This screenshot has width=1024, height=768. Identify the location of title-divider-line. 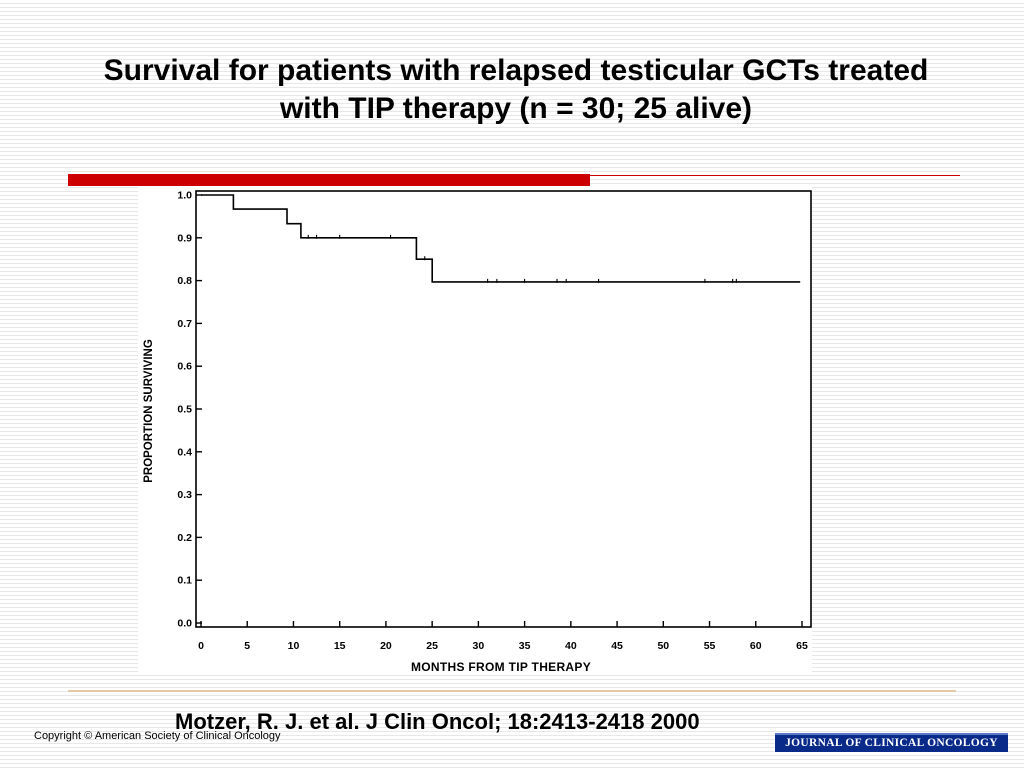
(775, 175).